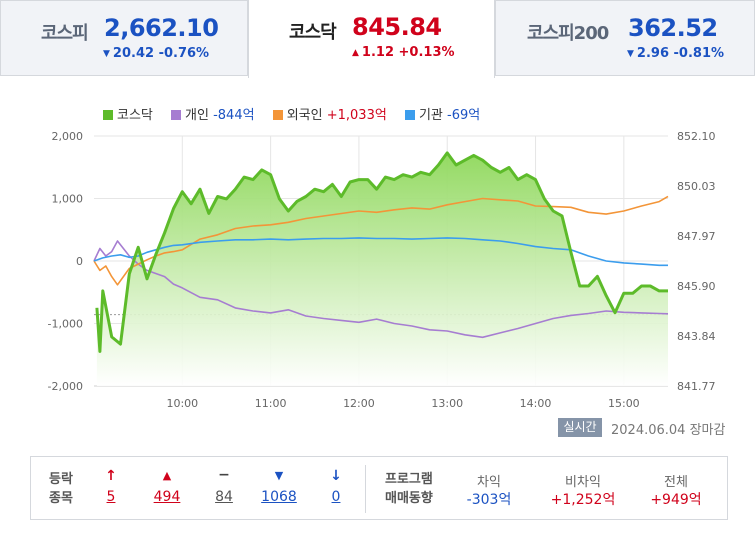 This screenshot has width=755, height=553. I want to click on tab-kospi200-change-text: 2.96 -0.81%, so click(680, 53).